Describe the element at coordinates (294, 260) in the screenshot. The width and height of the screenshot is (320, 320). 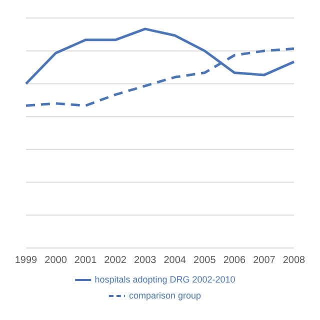
I see `x-tick-label: 2008` at that location.